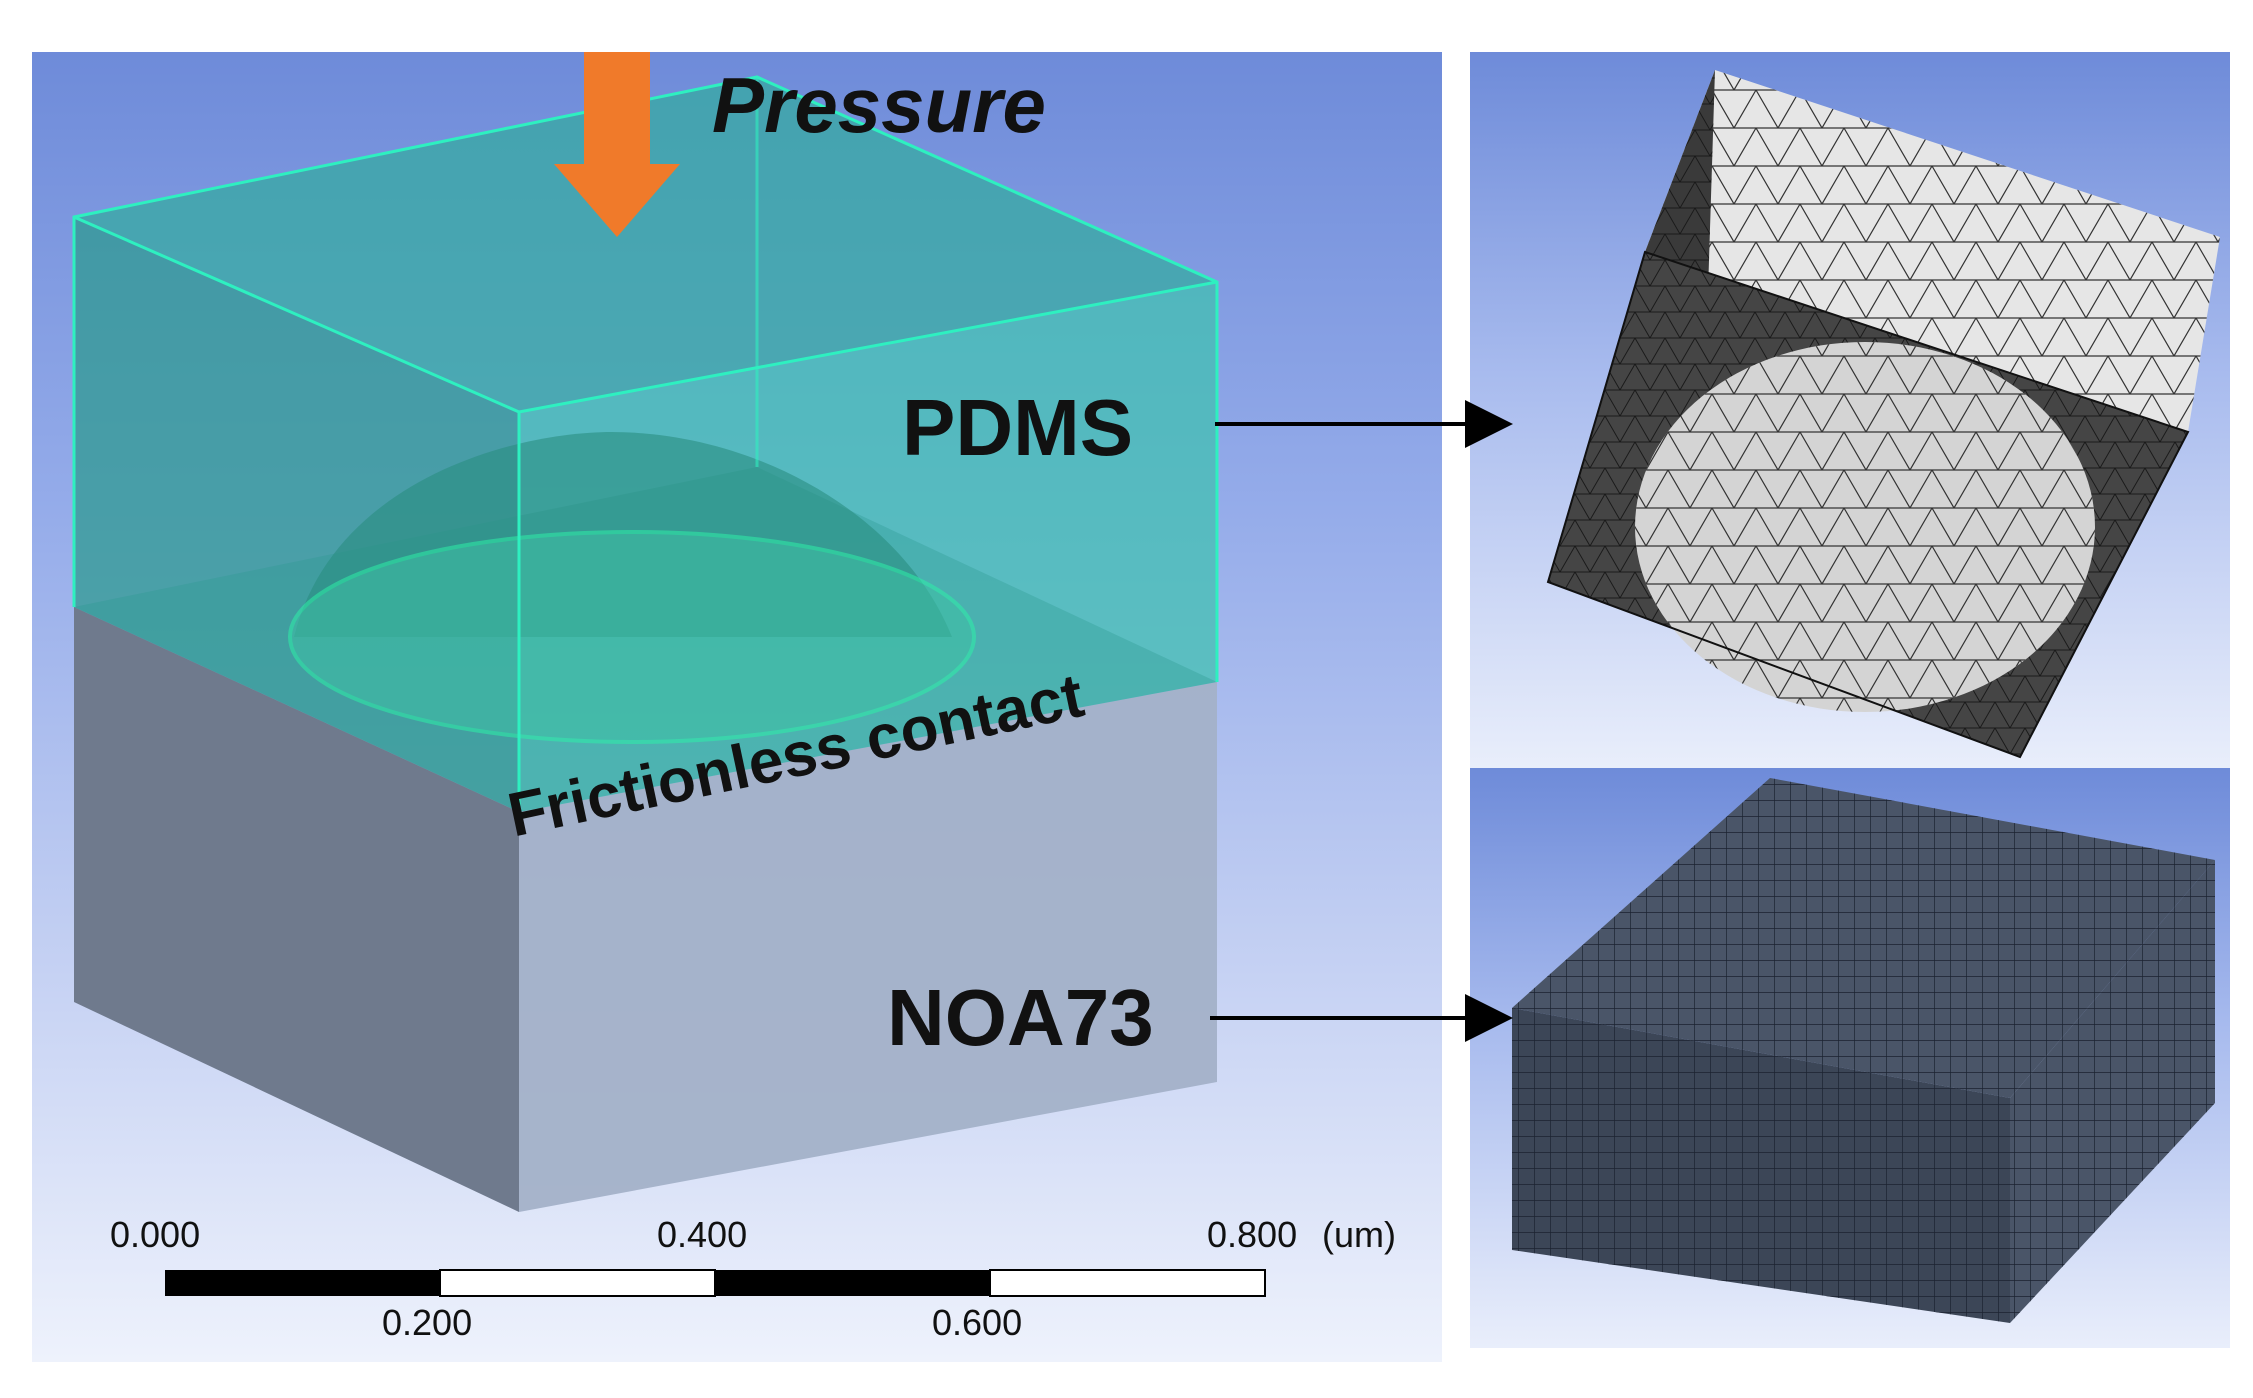  I want to click on scale-tick-0400: 0.400, so click(702, 1234).